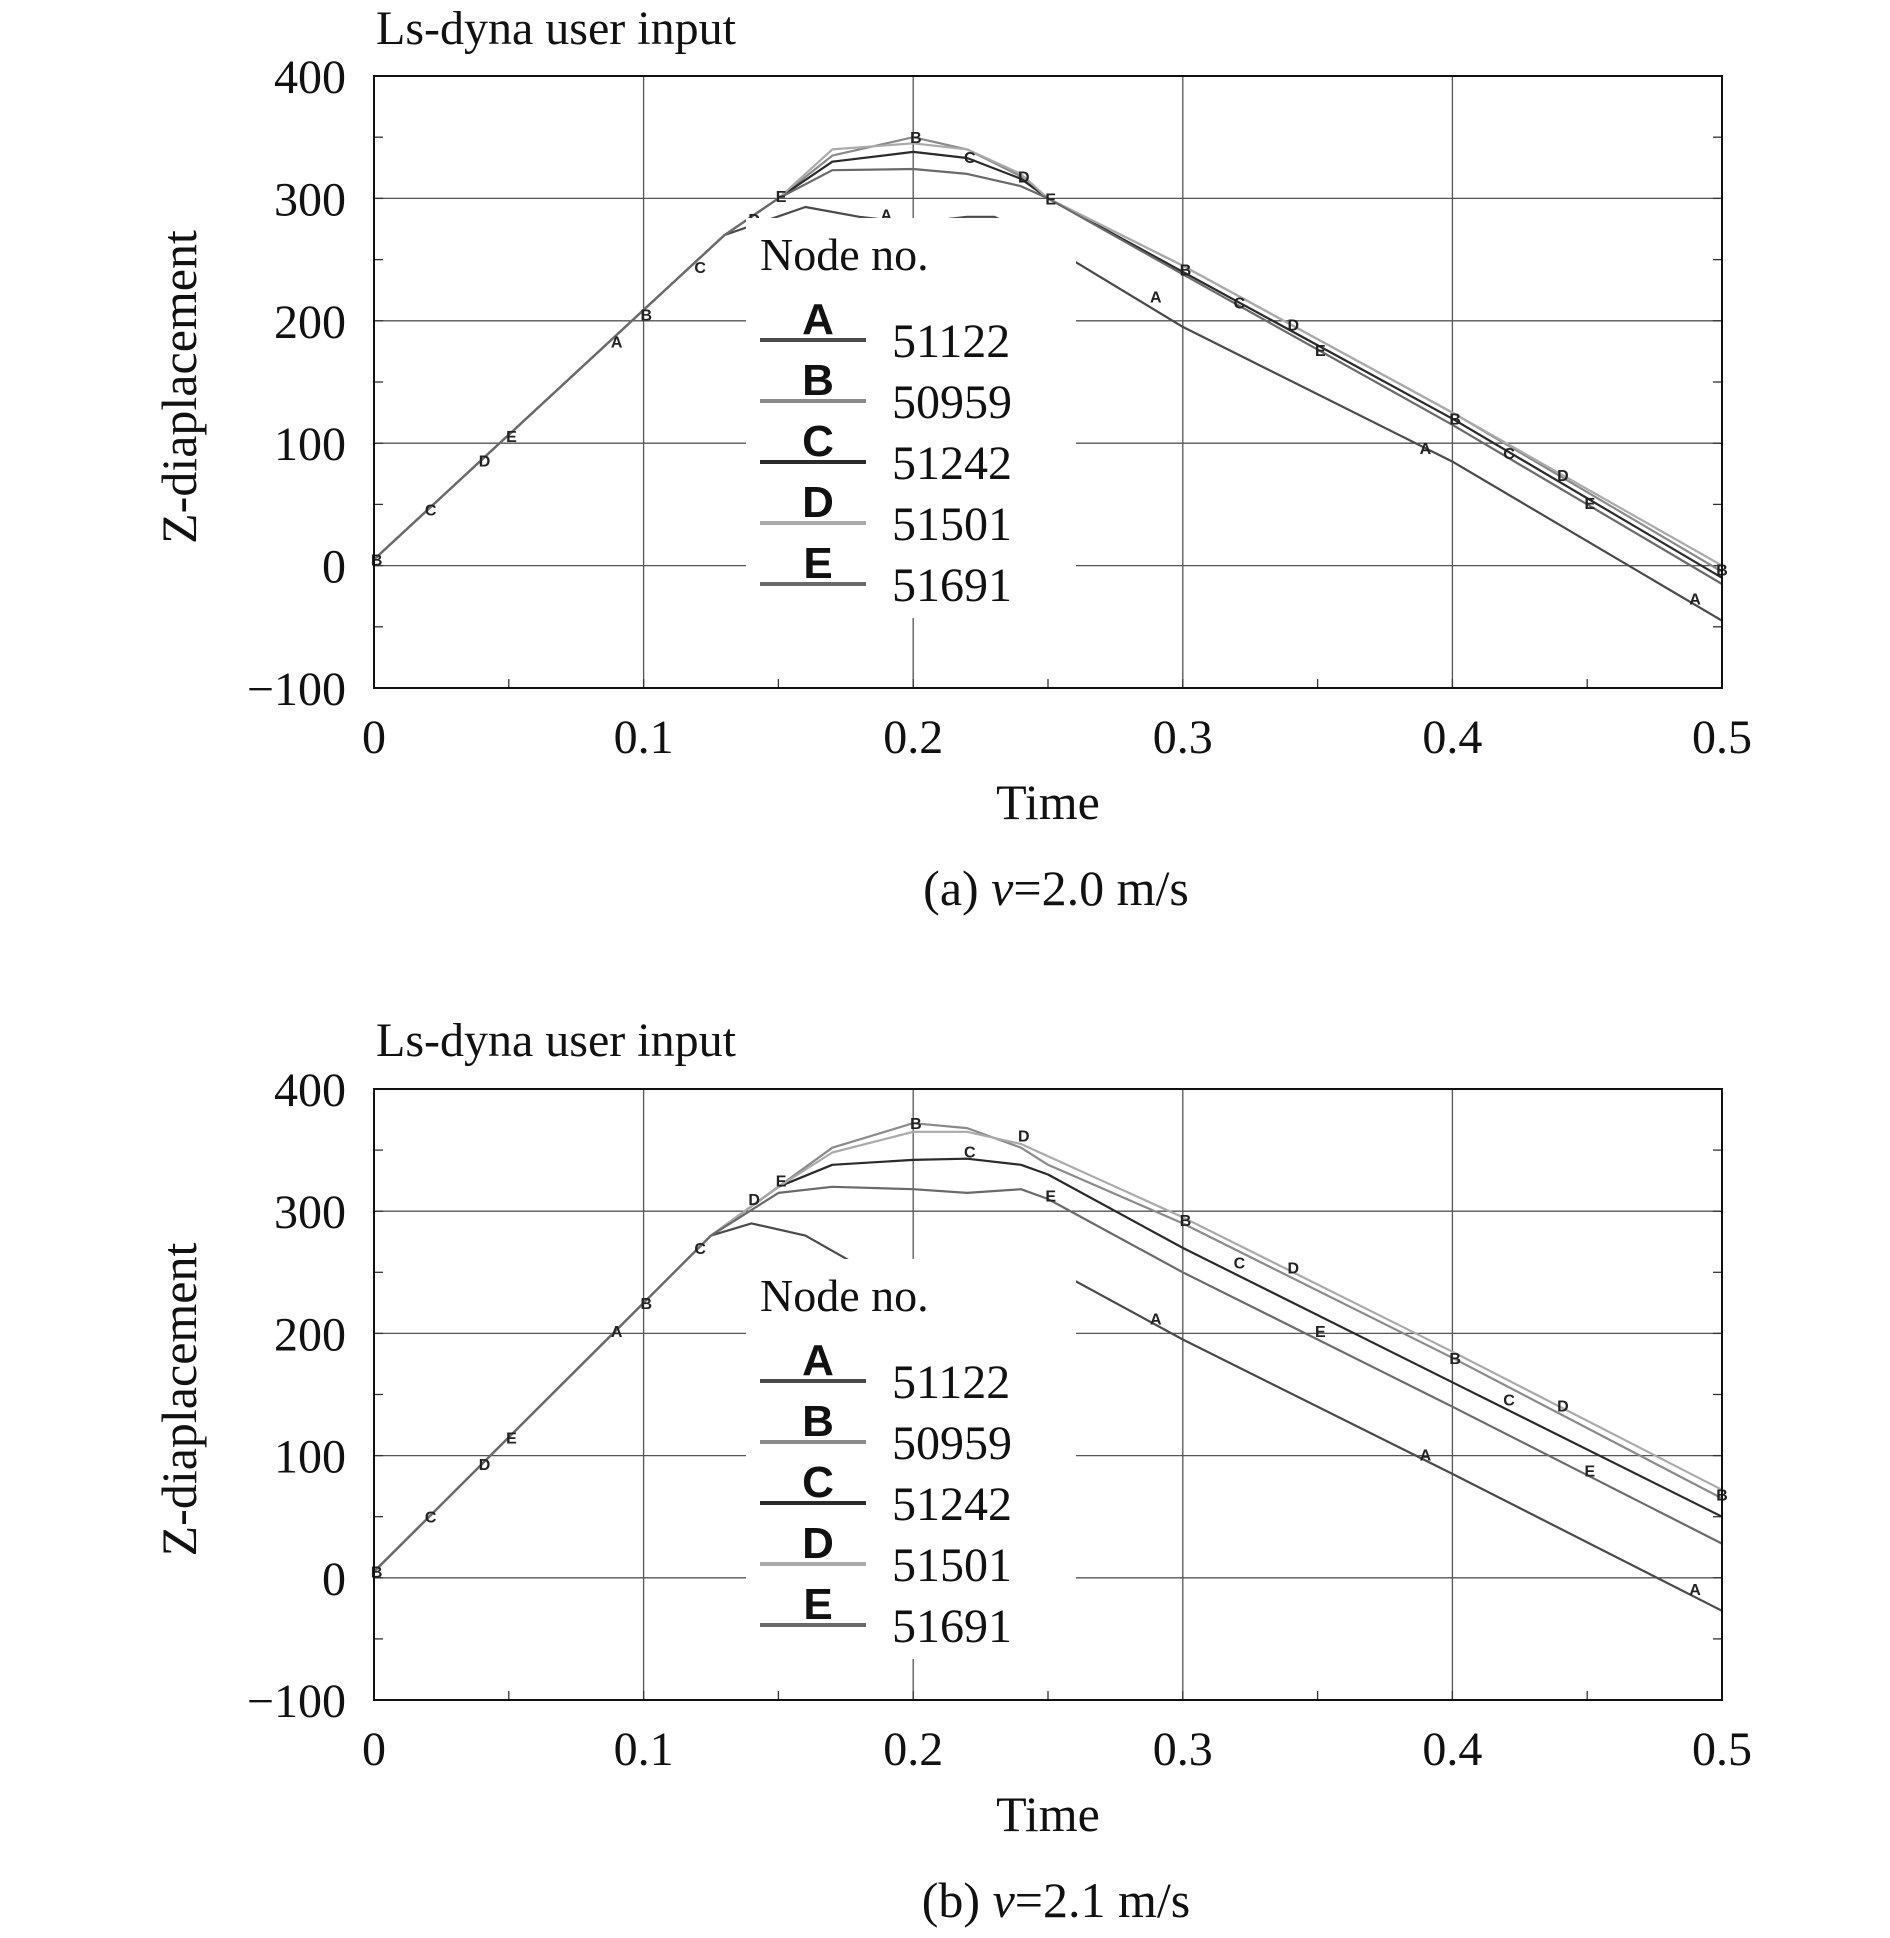 The width and height of the screenshot is (1890, 1938). Describe the element at coordinates (1100, 888) in the screenshot. I see `caption-suffix: =2.0 m/s` at that location.